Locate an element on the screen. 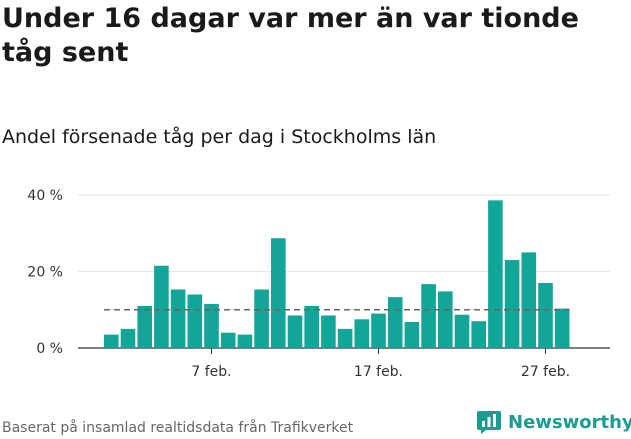  y-axis-ticks: 0 % 20 % 40 % is located at coordinates (45, 272).